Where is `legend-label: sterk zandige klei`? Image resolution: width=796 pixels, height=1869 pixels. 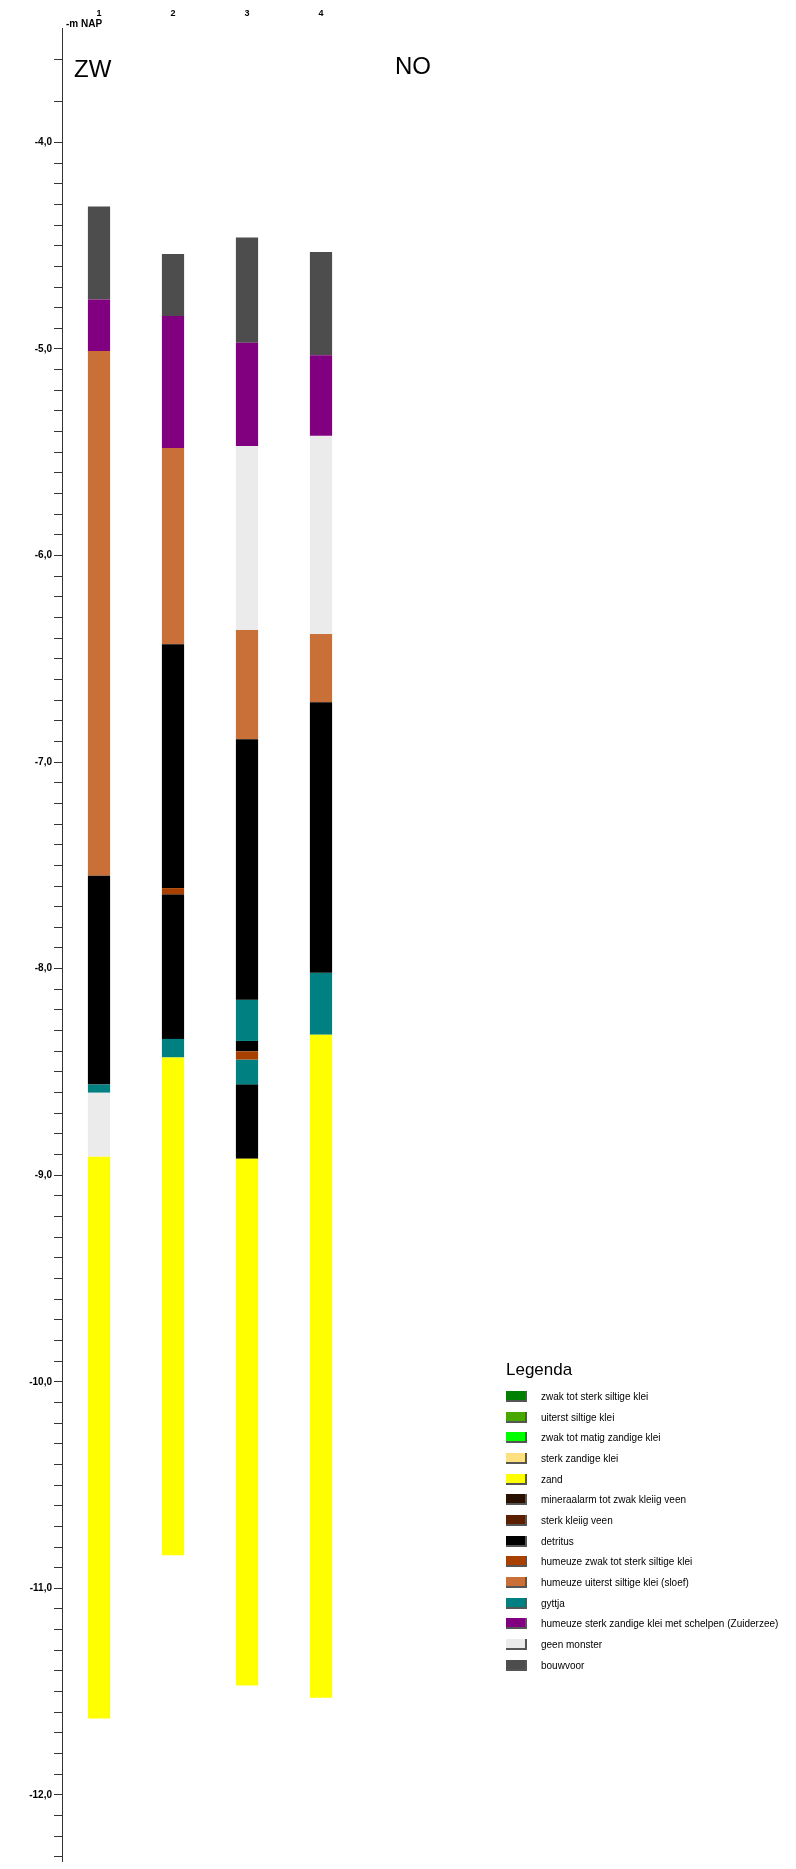
legend-label: sterk zandige klei is located at coordinates (580, 1458).